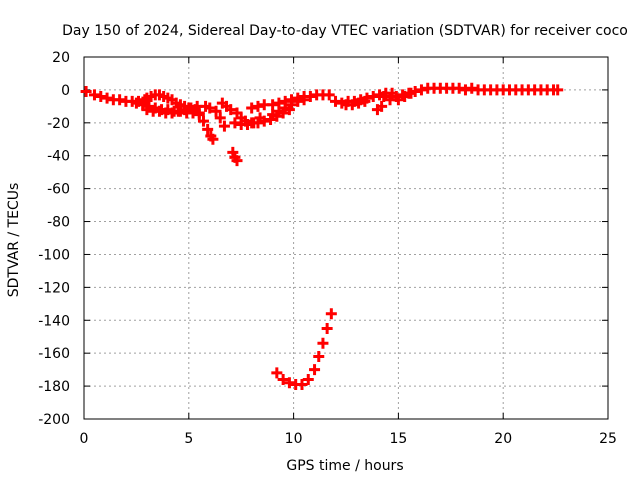 Image resolution: width=640 pixels, height=480 pixels. I want to click on y-tick-label: -160, so click(54, 354).